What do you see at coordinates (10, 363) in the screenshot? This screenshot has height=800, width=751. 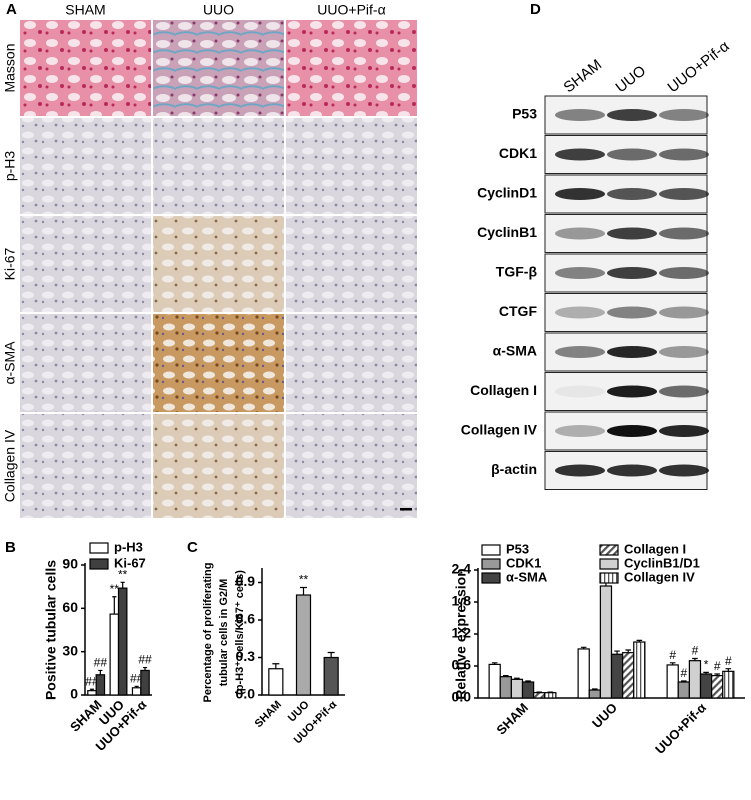 I see `row-label: α-SMA` at bounding box center [10, 363].